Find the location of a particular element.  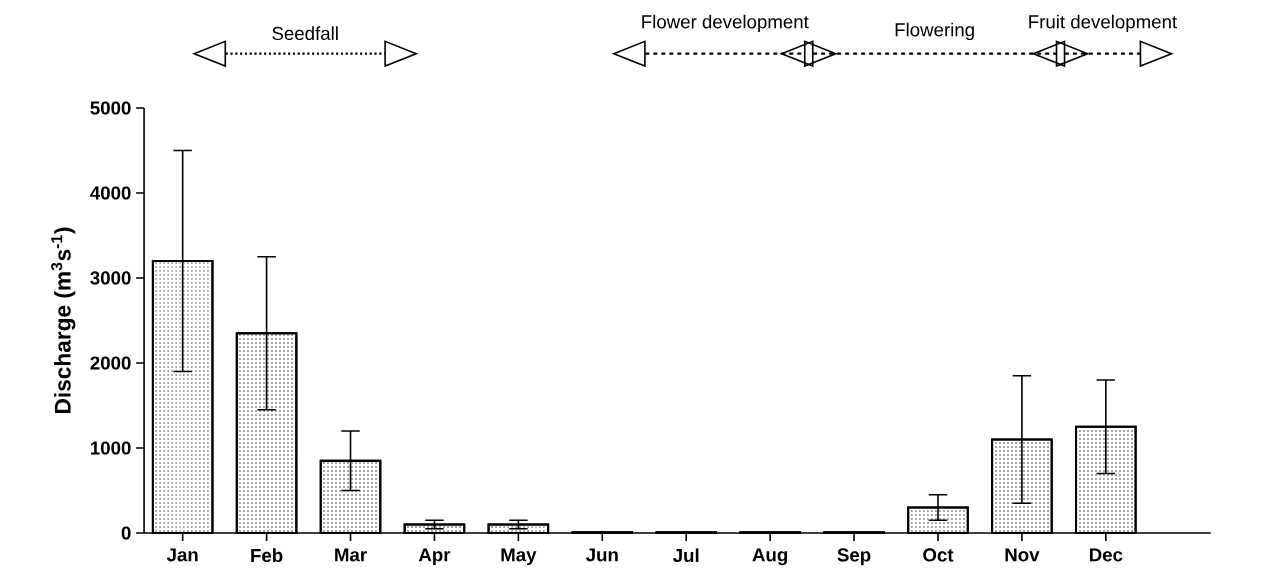

x-tick-label: Nov is located at coordinates (1022, 555).